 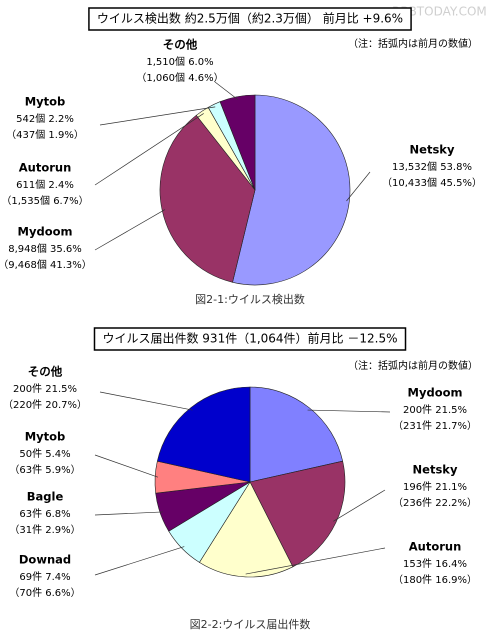 What do you see at coordinates (179, 61) in the screenshot?
I see `value-label: 1,510個 6.0%` at bounding box center [179, 61].